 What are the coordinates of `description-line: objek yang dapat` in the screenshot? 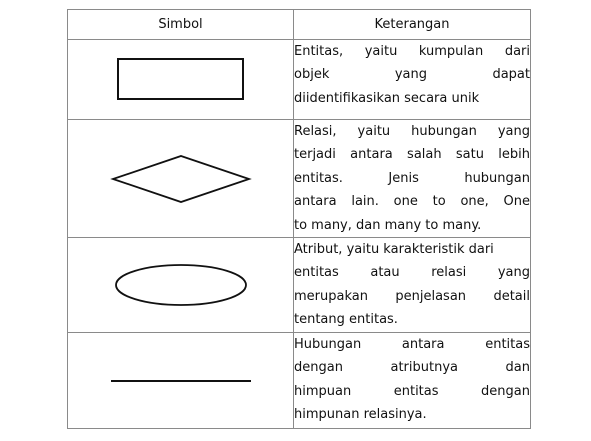 It's located at (412, 75).